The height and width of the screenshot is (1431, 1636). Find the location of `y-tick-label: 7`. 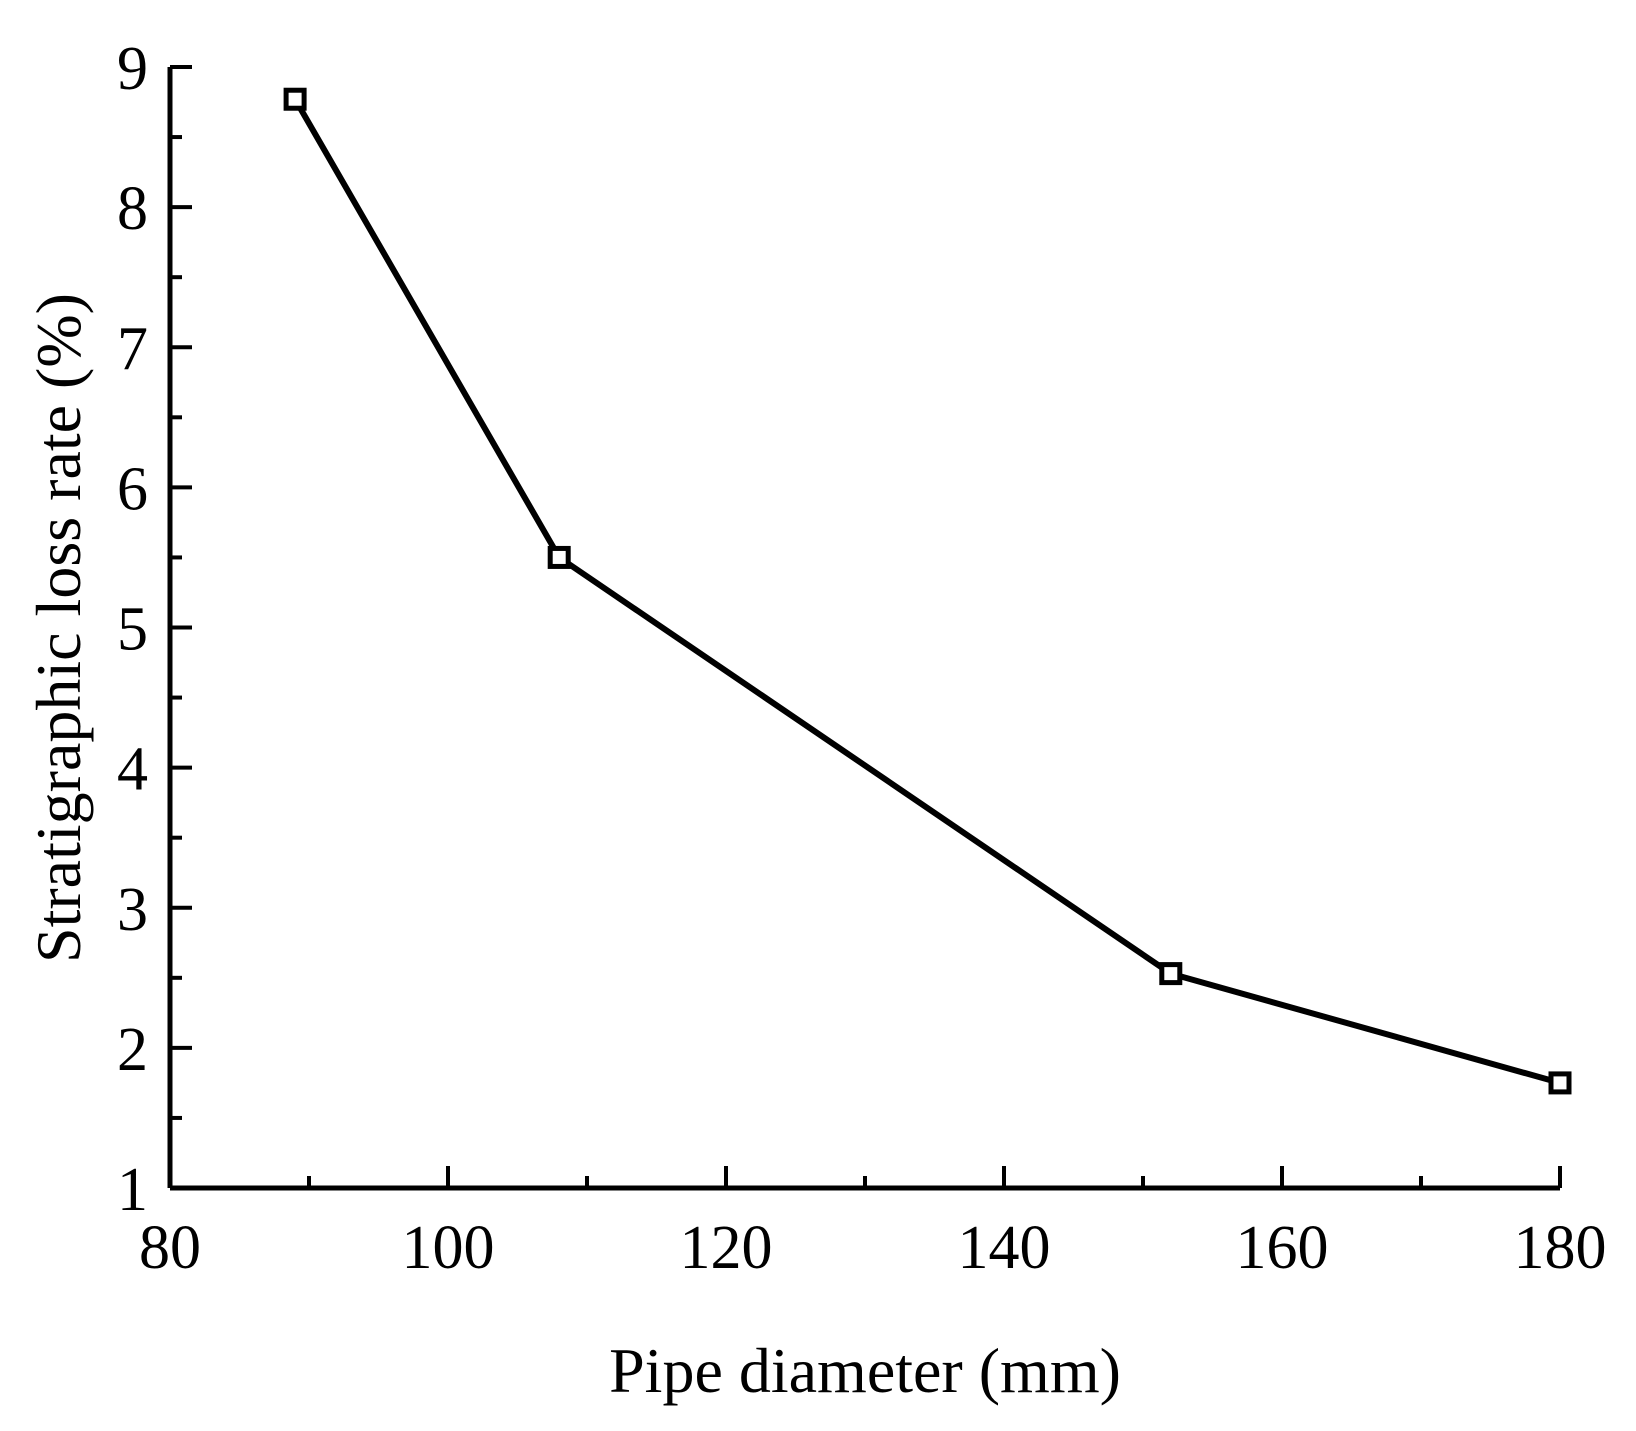

y-tick-label: 7 is located at coordinates (132, 349).